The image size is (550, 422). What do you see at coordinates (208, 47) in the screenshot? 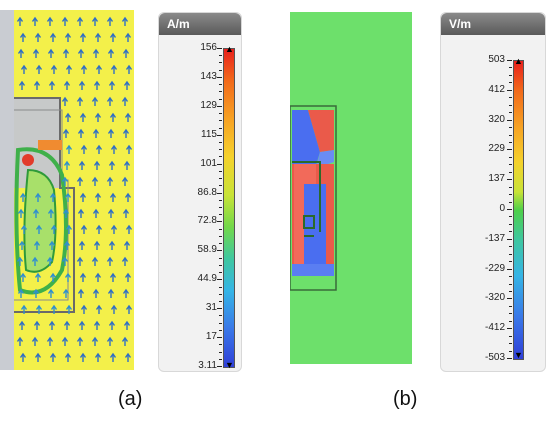
I see `tick-label: 156` at bounding box center [208, 47].